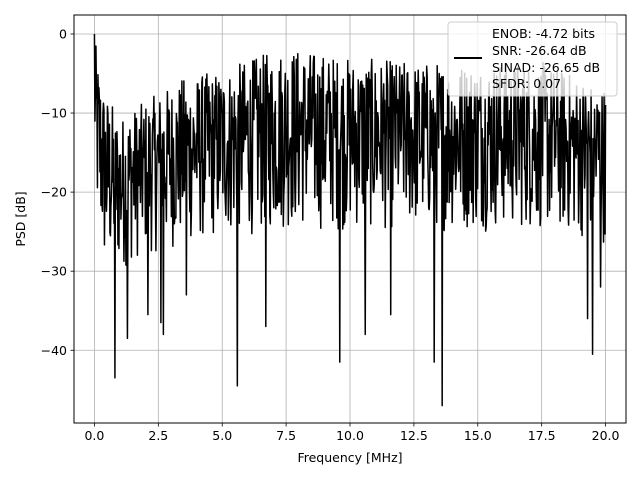 The width and height of the screenshot is (640, 480). Describe the element at coordinates (414, 435) in the screenshot. I see `x-tick-label: 12.5` at that location.